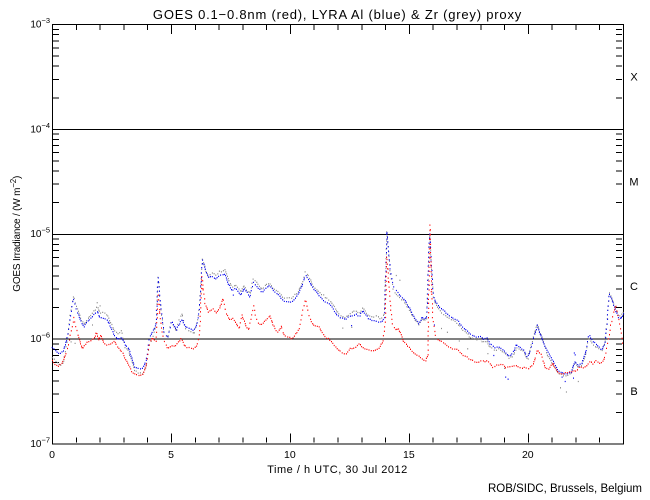  I want to click on svg-text: B, so click(633, 392).